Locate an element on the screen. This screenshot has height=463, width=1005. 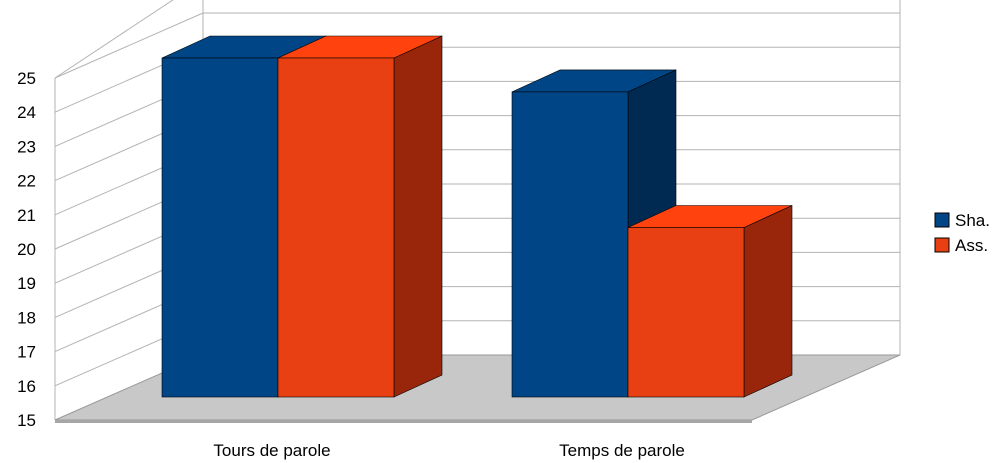
y-tick-label: 19 is located at coordinates (26, 283).